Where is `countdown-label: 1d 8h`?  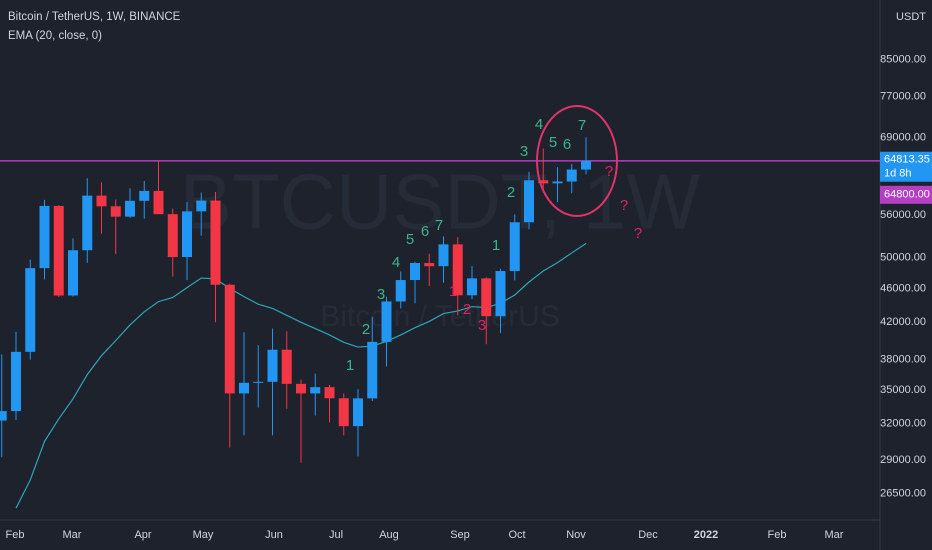 countdown-label: 1d 8h is located at coordinates (898, 174).